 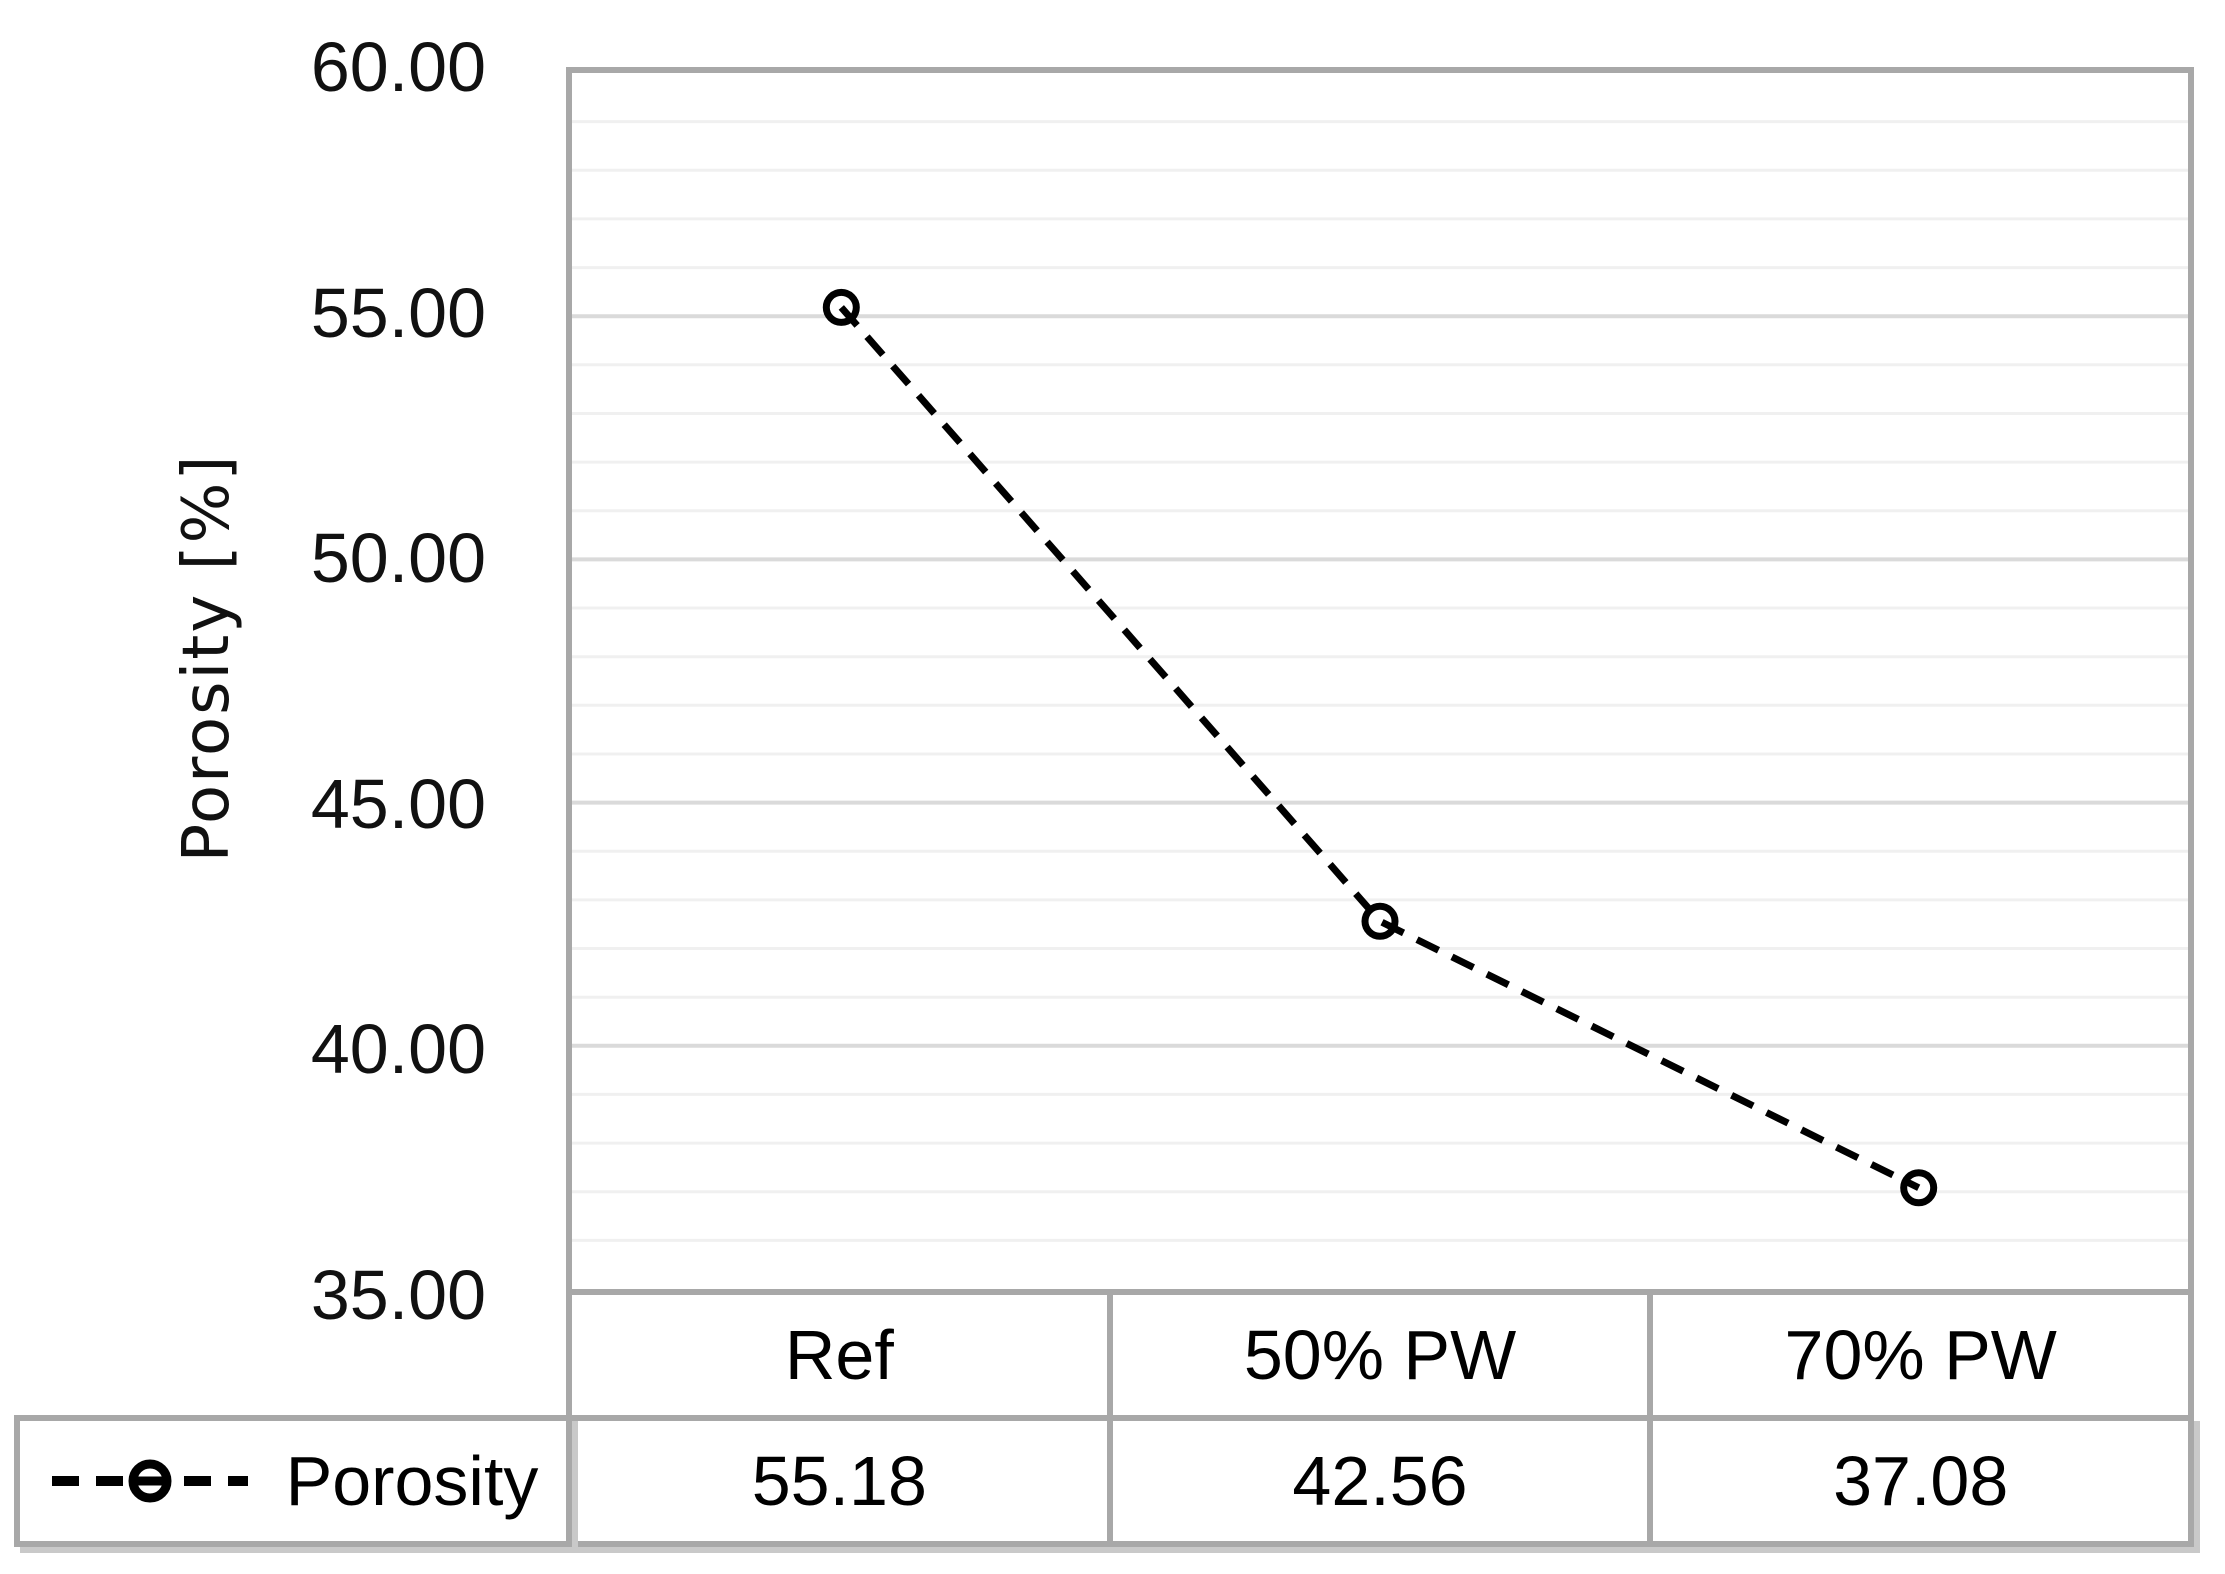 What do you see at coordinates (1917, 1481) in the screenshot?
I see `series-value-cell: 37.08` at bounding box center [1917, 1481].